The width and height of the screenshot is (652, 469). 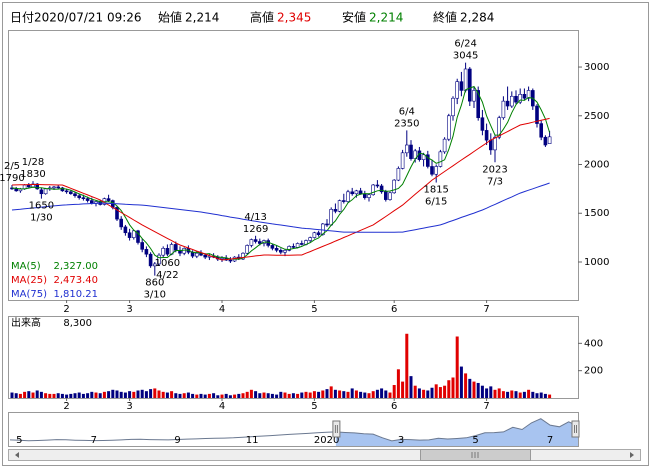 I want to click on annotation-value: 1650, so click(x=41, y=206).